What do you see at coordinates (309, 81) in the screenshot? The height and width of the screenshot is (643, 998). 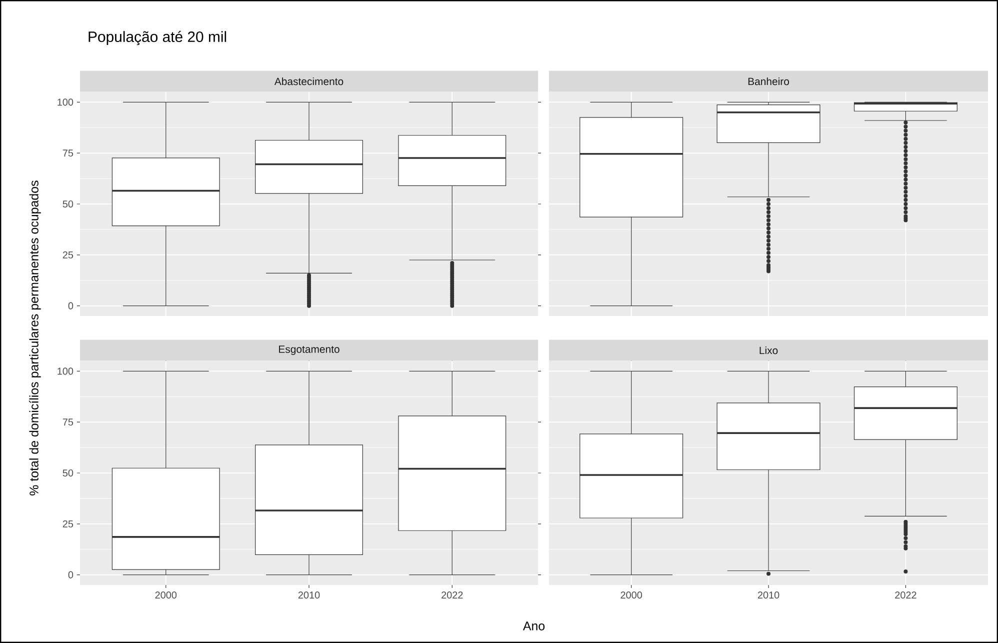 I see `chart-title: Abastecimento` at bounding box center [309, 81].